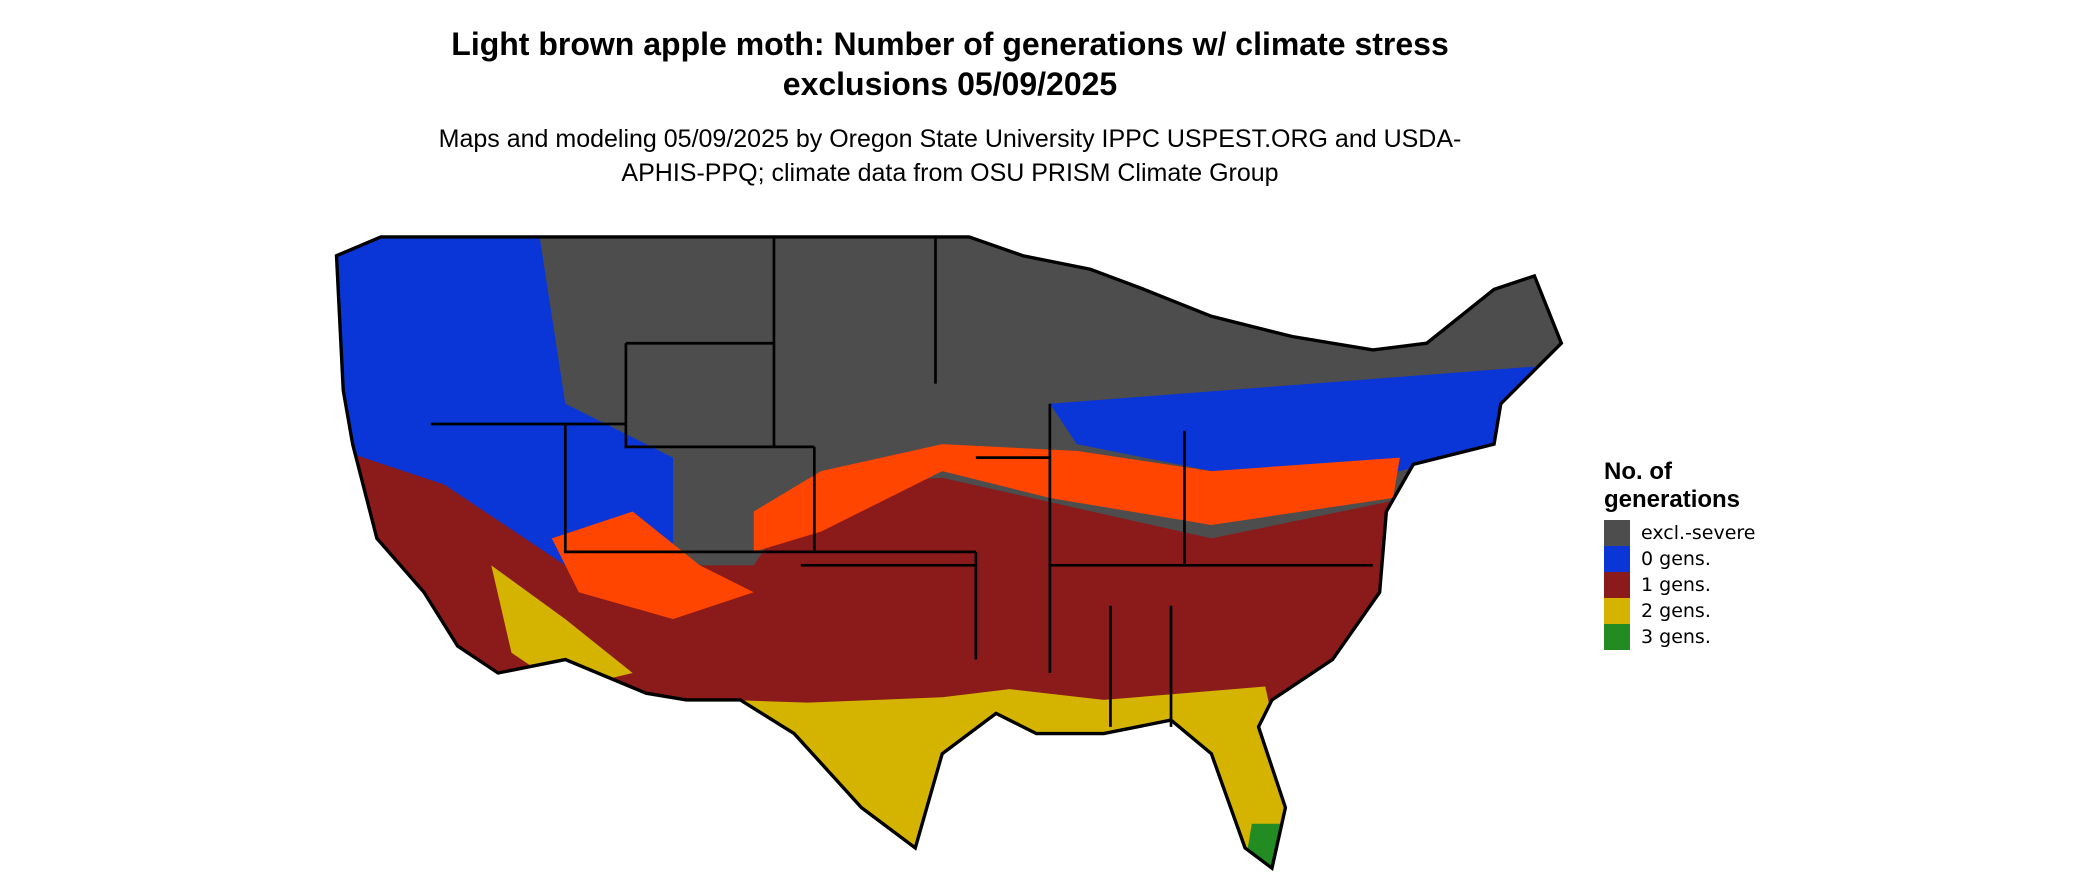  What do you see at coordinates (1698, 533) in the screenshot?
I see `legend-label: excl.-severe` at bounding box center [1698, 533].